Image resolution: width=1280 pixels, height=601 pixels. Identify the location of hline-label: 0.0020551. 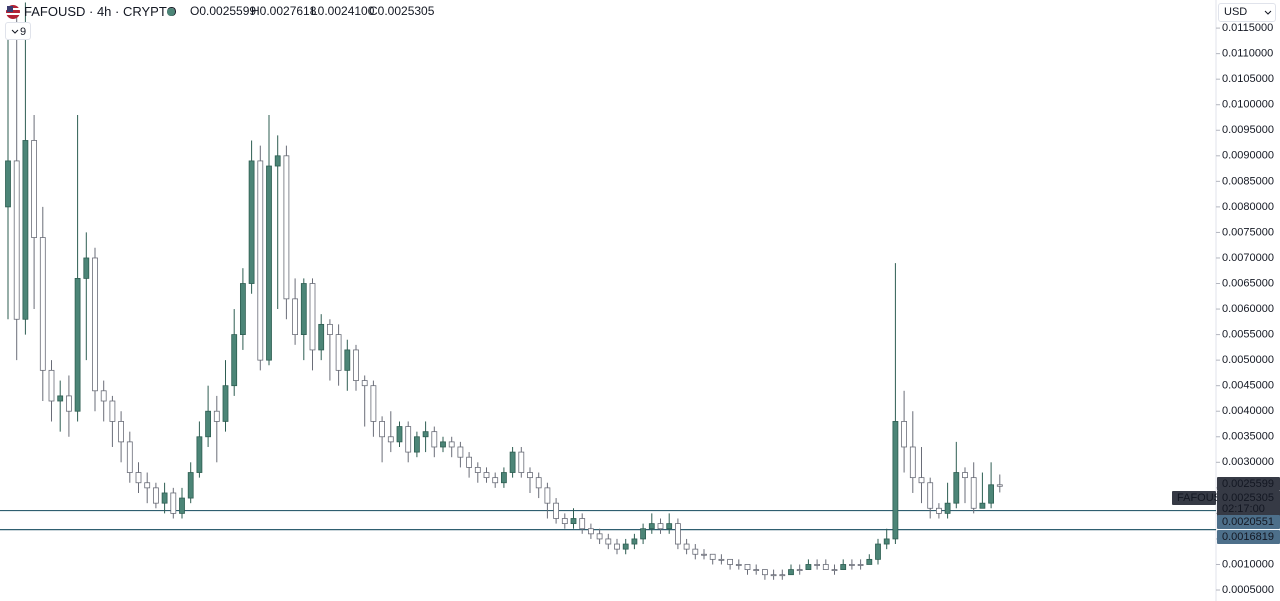
(1248, 522).